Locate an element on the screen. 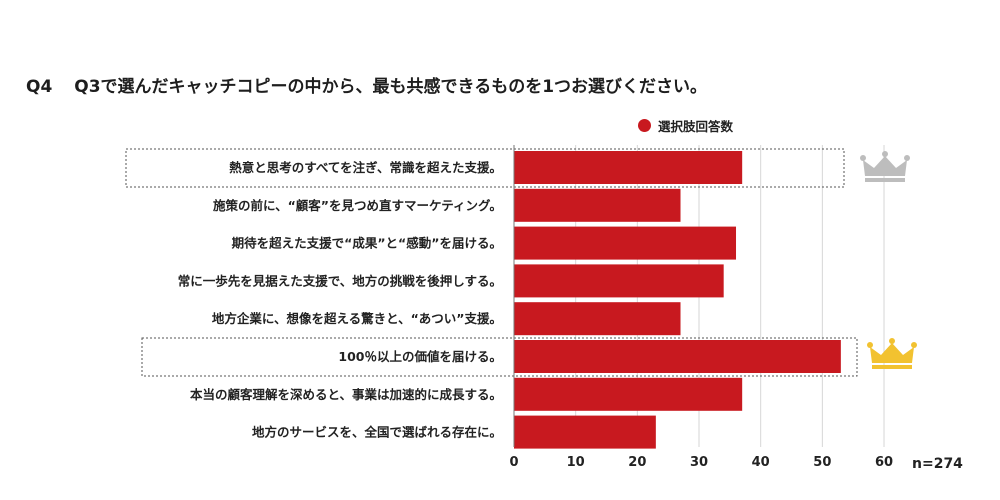 The height and width of the screenshot is (500, 1000). category-label: 熱意と思考のすべてを注ぎ、常識を超えた支援。 is located at coordinates (365, 167).